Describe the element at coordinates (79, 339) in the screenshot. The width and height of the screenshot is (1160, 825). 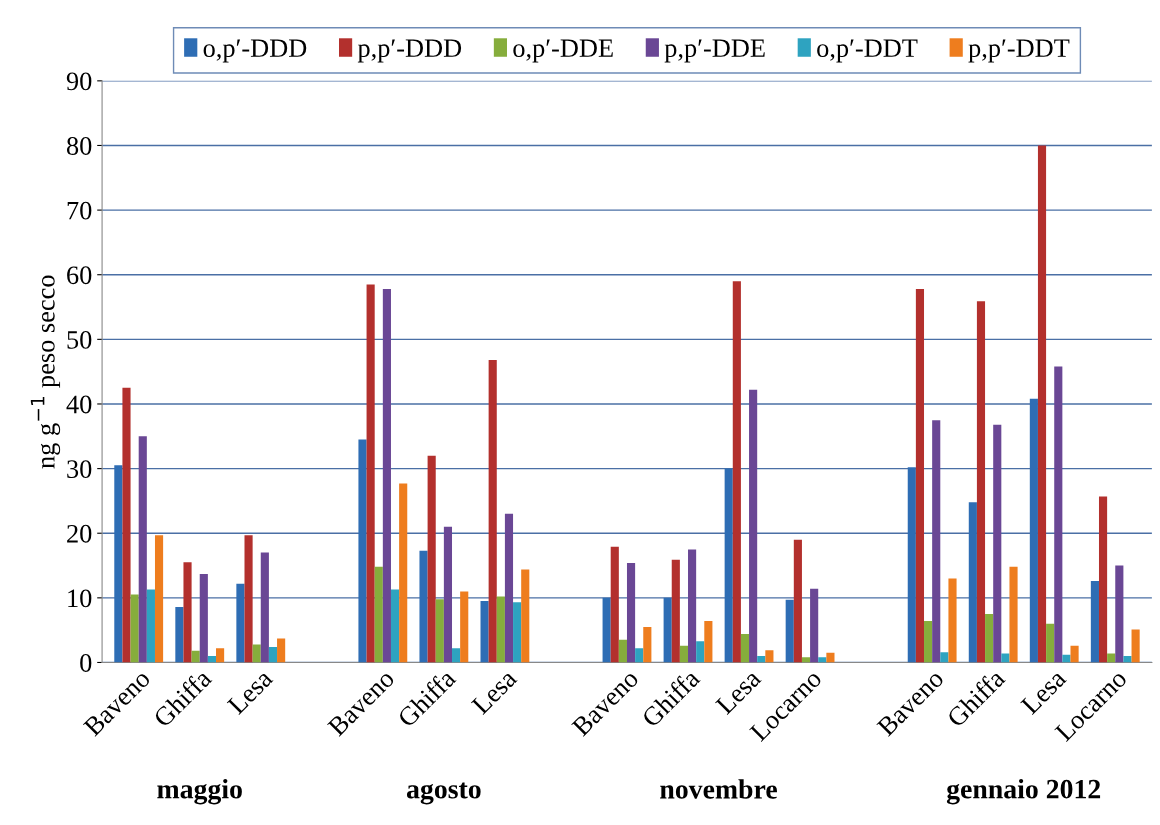
I see `y-tick-label: 50` at that location.